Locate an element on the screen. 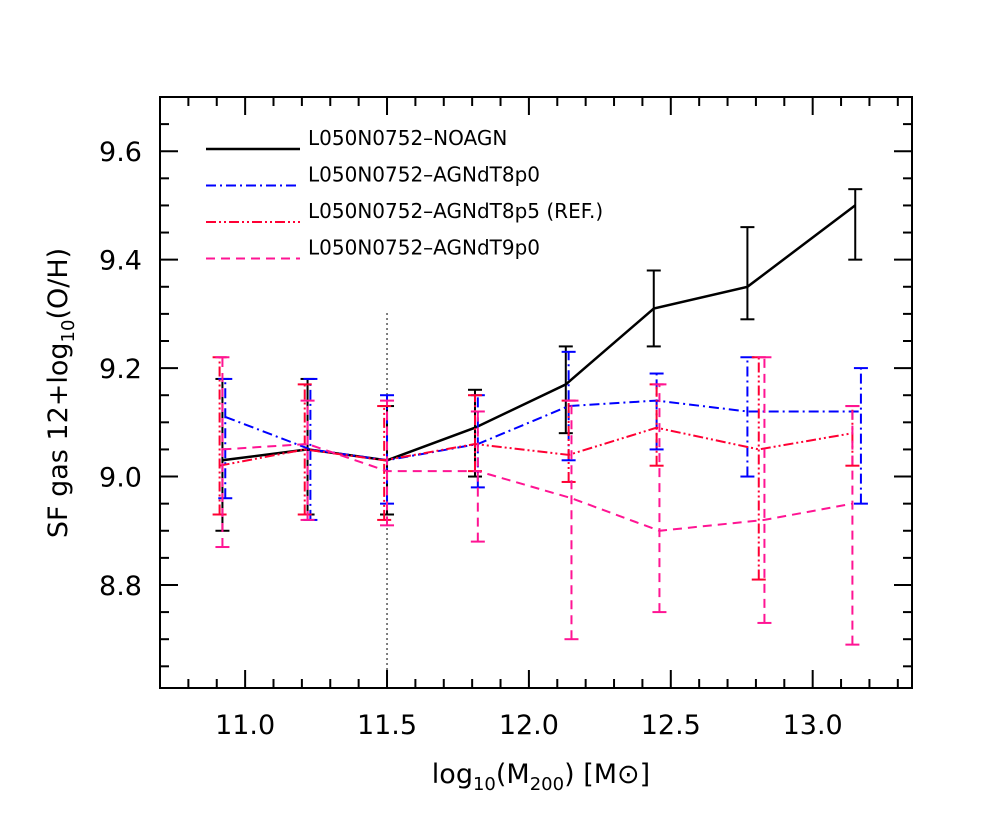  x-axis-label: log10(M200) [M⊙] is located at coordinates (541, 777).